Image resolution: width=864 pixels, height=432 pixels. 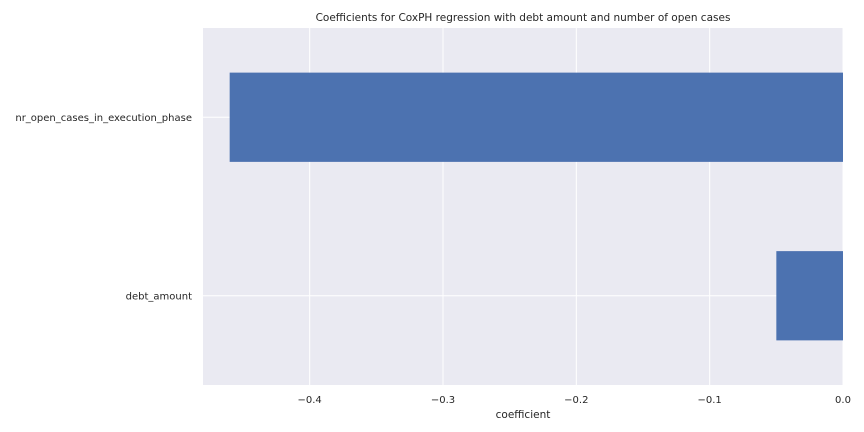 What do you see at coordinates (310, 400) in the screenshot?
I see `x-tick-label: −0.4` at bounding box center [310, 400].